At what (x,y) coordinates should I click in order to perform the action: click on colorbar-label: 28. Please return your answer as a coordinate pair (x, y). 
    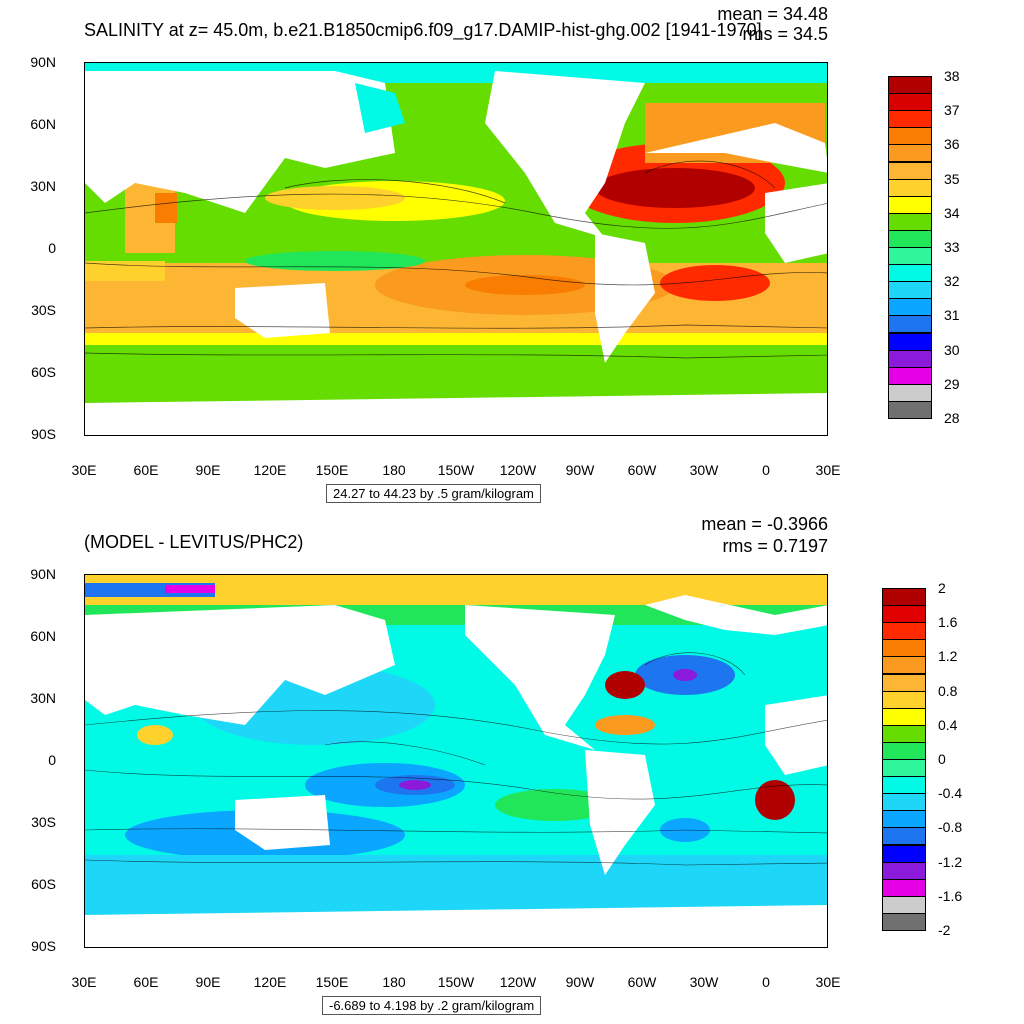
    Looking at the image, I should click on (952, 418).